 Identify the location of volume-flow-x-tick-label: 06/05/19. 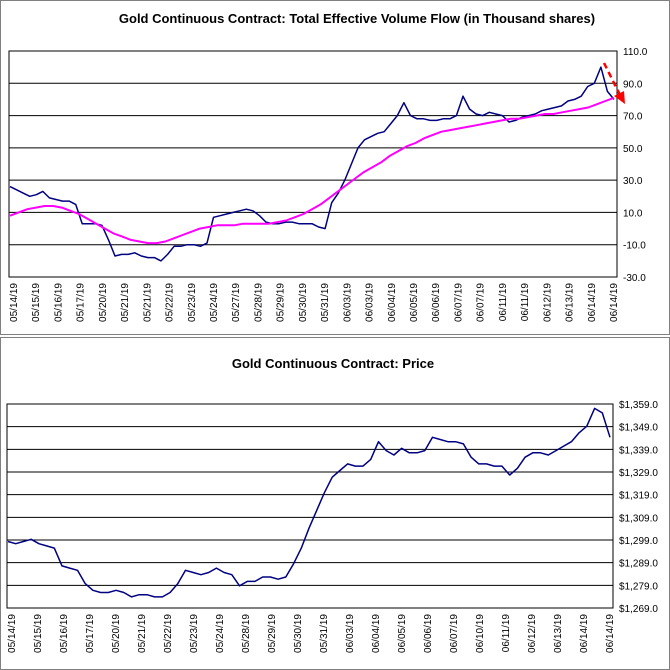
(414, 302).